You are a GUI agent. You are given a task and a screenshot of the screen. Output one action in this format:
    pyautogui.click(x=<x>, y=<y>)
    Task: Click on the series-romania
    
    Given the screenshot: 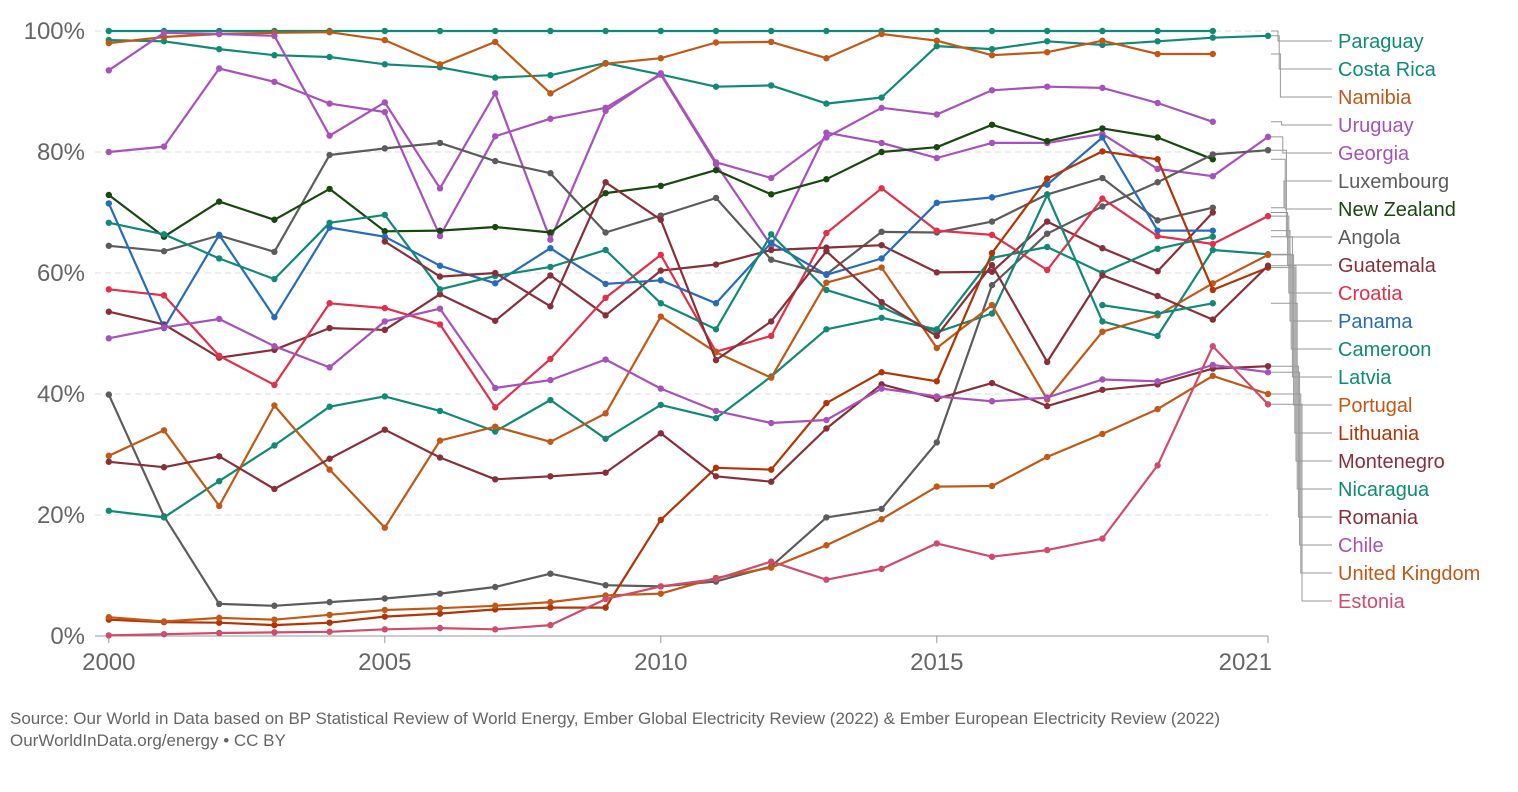 What is the action you would take?
    pyautogui.click(x=688, y=427)
    